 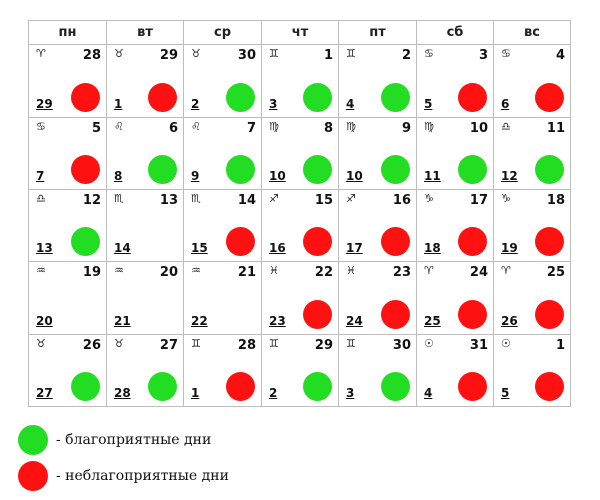 What do you see at coordinates (122, 248) in the screenshot?
I see `solar-date-link: 14` at bounding box center [122, 248].